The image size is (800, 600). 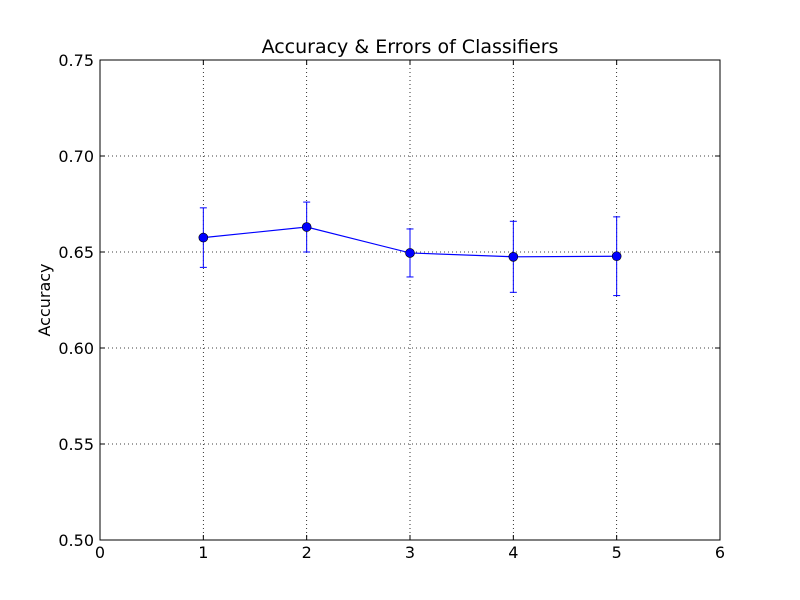 What do you see at coordinates (513, 552) in the screenshot?
I see `x-tick-label: 4` at bounding box center [513, 552].